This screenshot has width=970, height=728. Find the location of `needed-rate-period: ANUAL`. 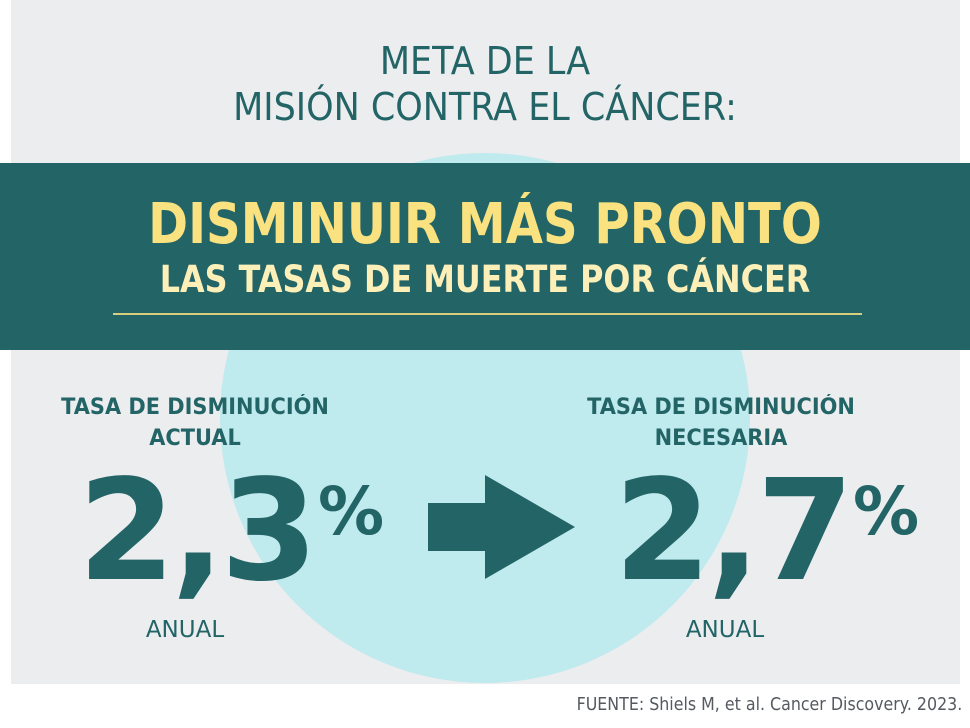

needed-rate-period: ANUAL is located at coordinates (725, 630).